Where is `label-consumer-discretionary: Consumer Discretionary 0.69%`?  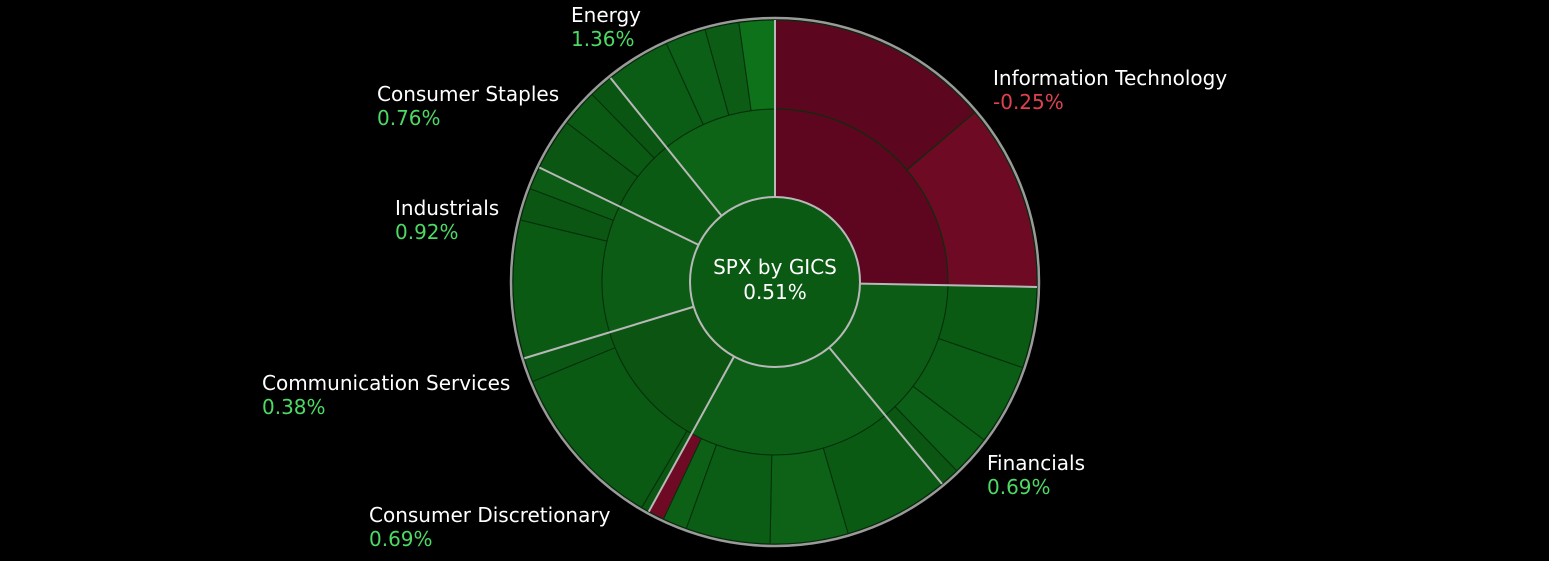 label-consumer-discretionary: Consumer Discretionary 0.69% is located at coordinates (489, 527).